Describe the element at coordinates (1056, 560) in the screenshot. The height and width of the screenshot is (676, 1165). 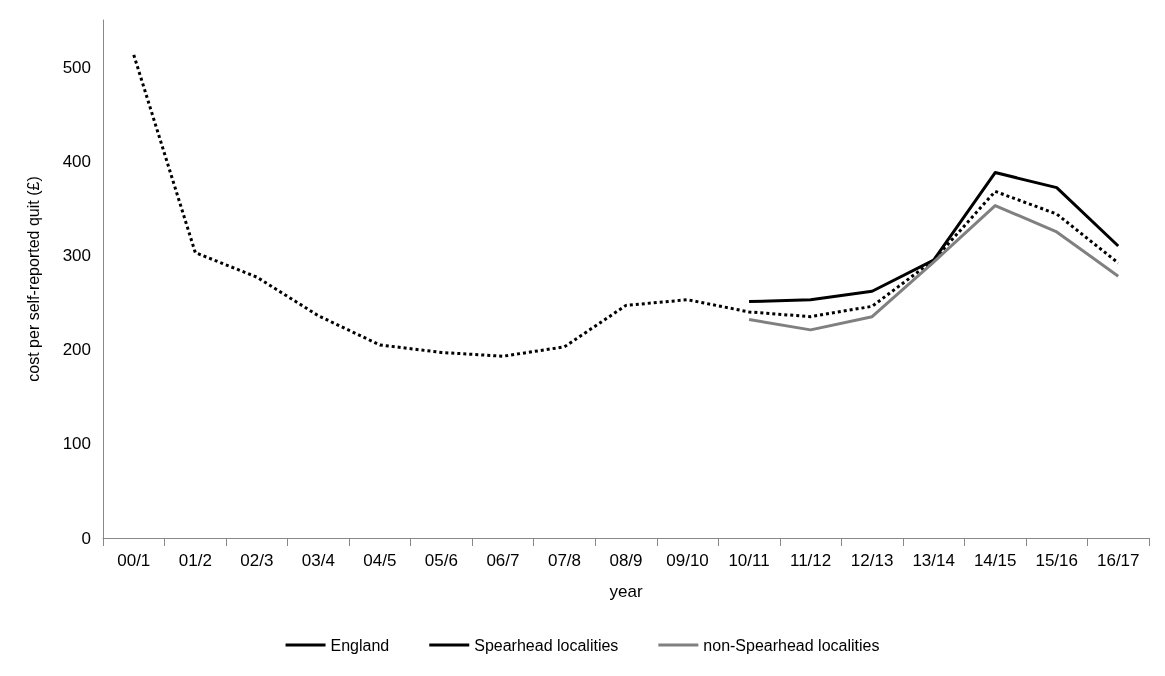
I see `x-tick-label: 15/16` at that location.